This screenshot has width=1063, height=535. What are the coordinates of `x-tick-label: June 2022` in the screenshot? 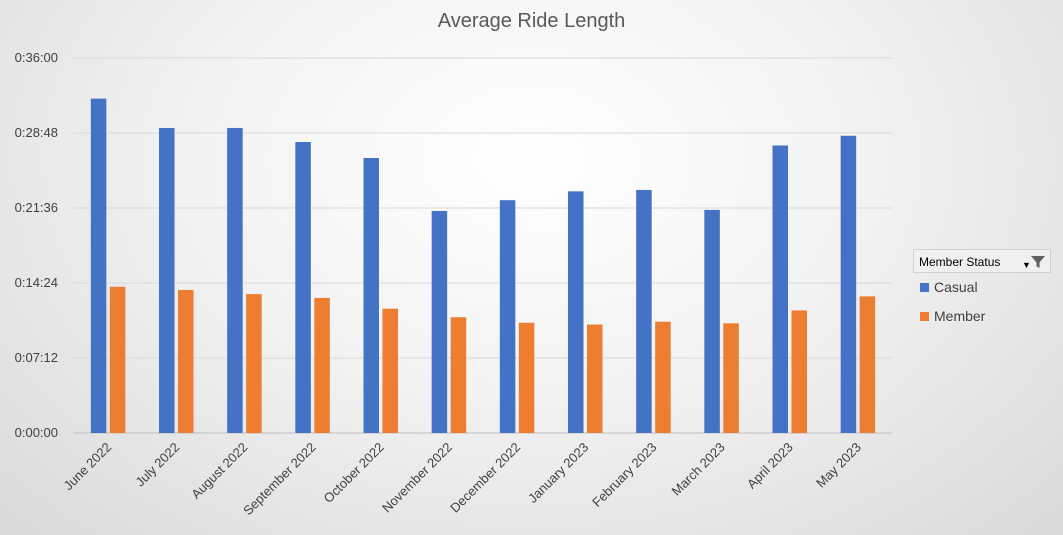 It's located at (88, 467).